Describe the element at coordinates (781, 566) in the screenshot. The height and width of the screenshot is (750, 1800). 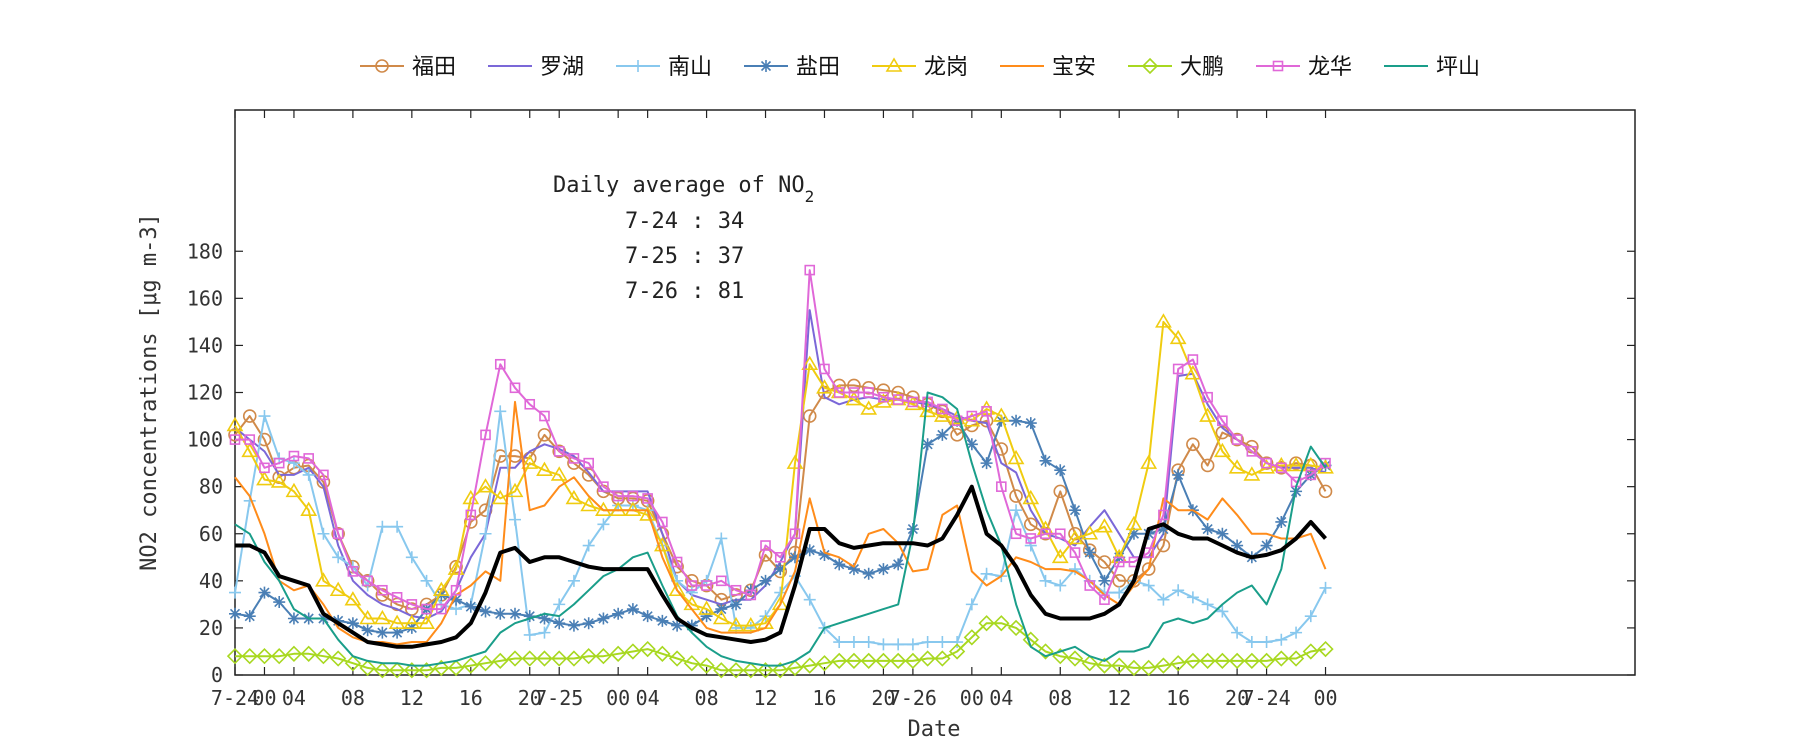
I see `series-average` at that location.